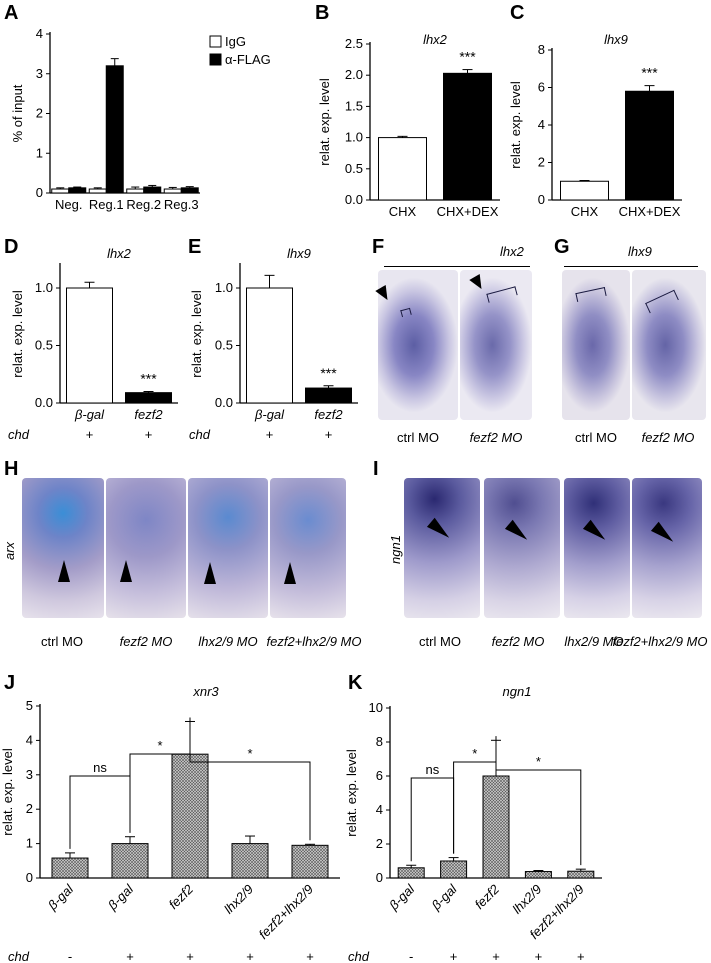 The width and height of the screenshot is (711, 963). I want to click on panel-letter-c: C, so click(517, 13).